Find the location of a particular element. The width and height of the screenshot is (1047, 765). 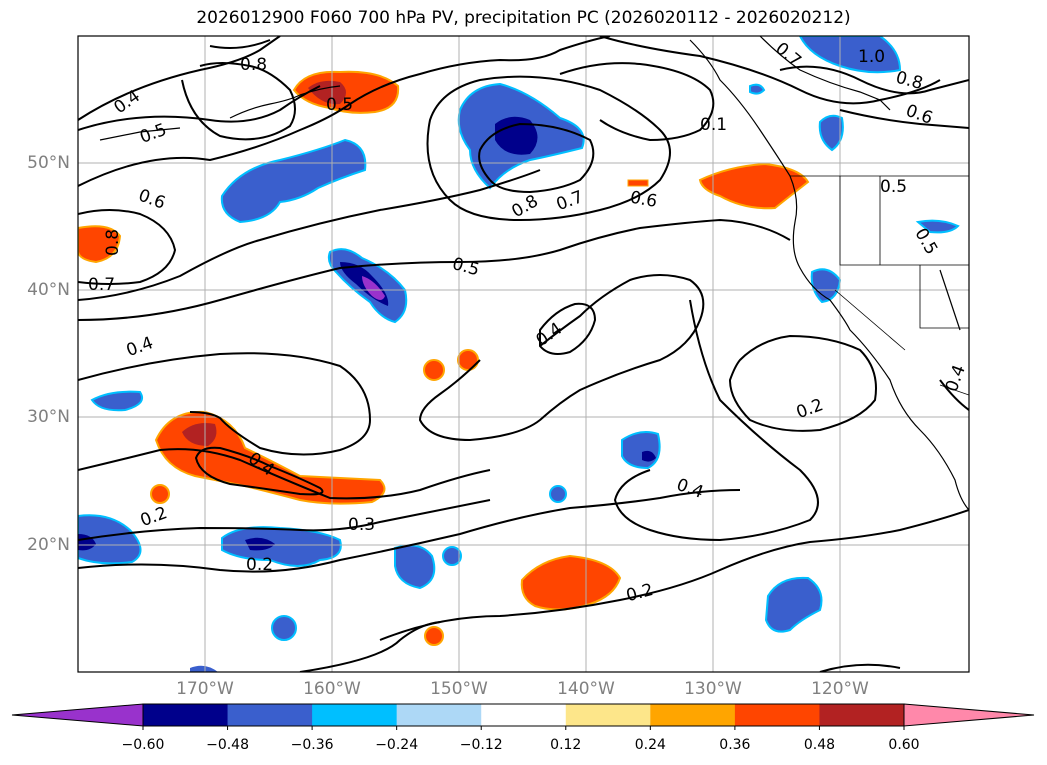

contour-label: 1.0 is located at coordinates (871, 57).